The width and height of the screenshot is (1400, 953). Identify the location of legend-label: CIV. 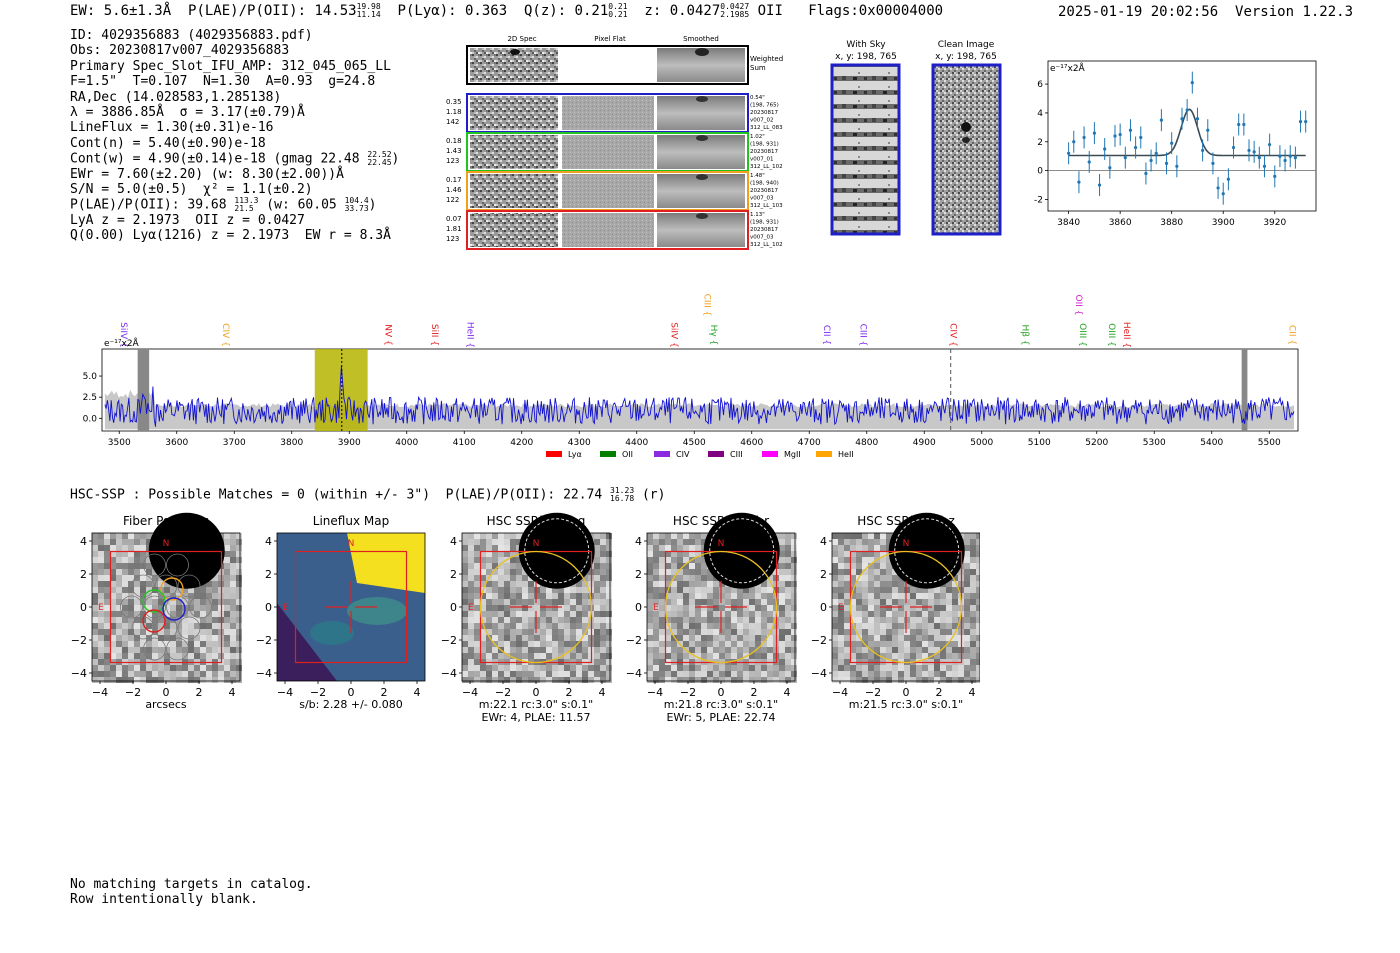
(683, 454).